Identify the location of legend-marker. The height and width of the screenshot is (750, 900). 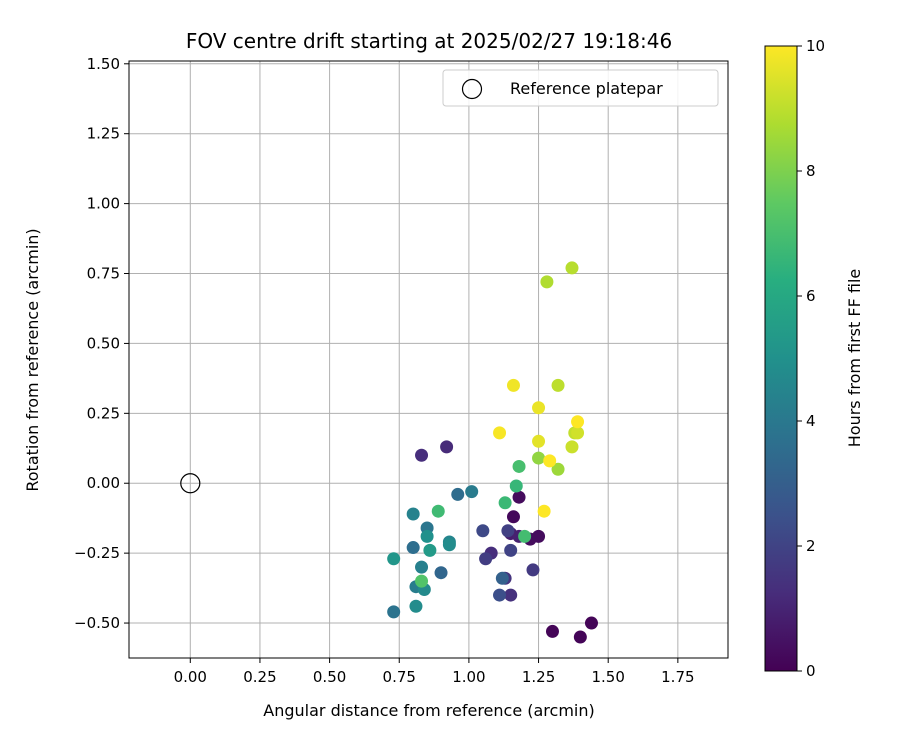
(472, 89).